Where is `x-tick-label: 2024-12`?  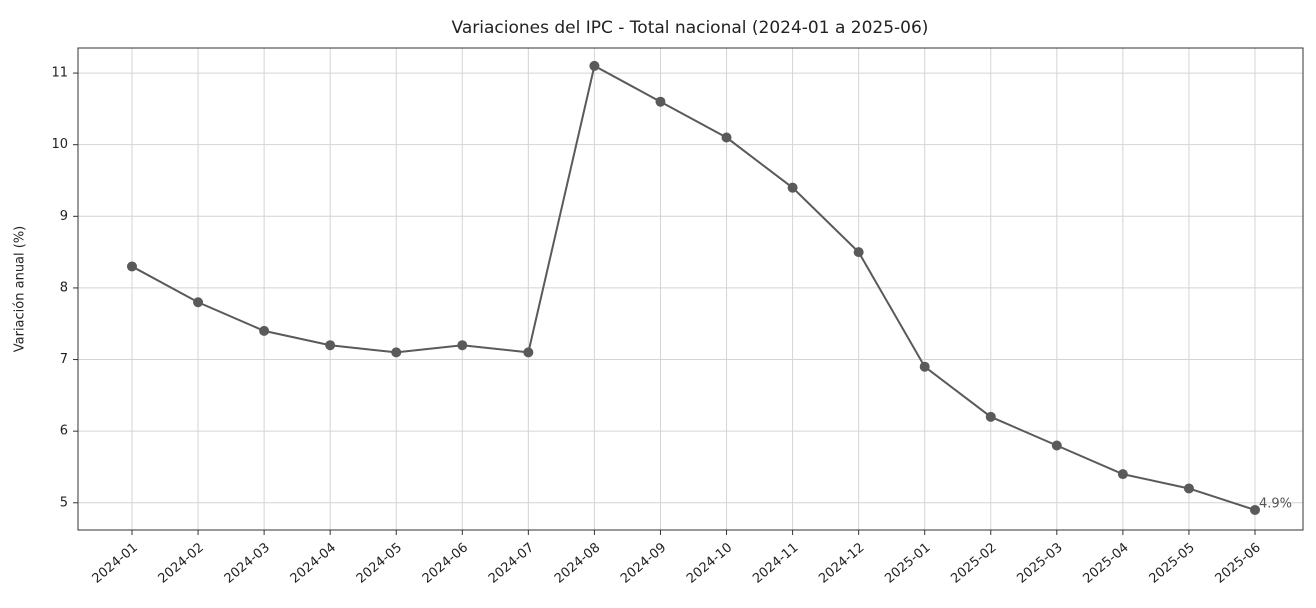
x-tick-label: 2024-12 is located at coordinates (841, 563).